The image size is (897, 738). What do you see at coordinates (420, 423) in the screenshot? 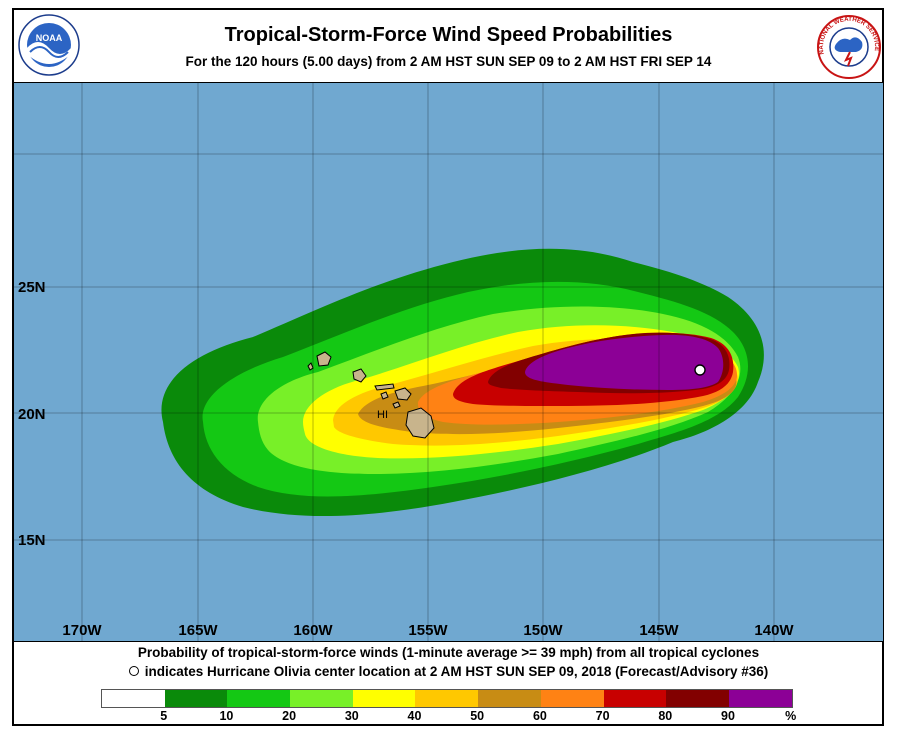
I see `island-hawaii` at bounding box center [420, 423].